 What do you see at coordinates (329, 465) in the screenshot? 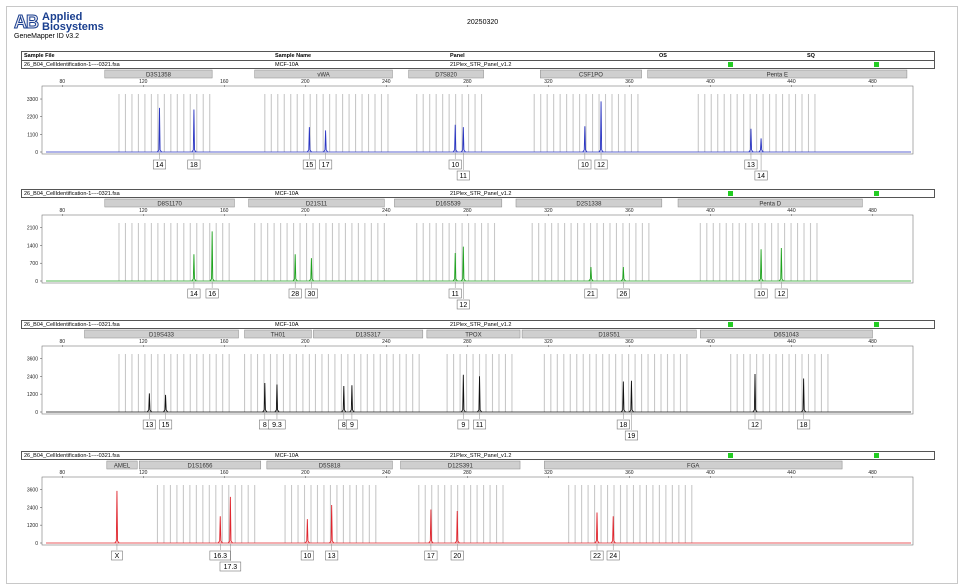
I see `locus-marker: D5S818` at bounding box center [329, 465].